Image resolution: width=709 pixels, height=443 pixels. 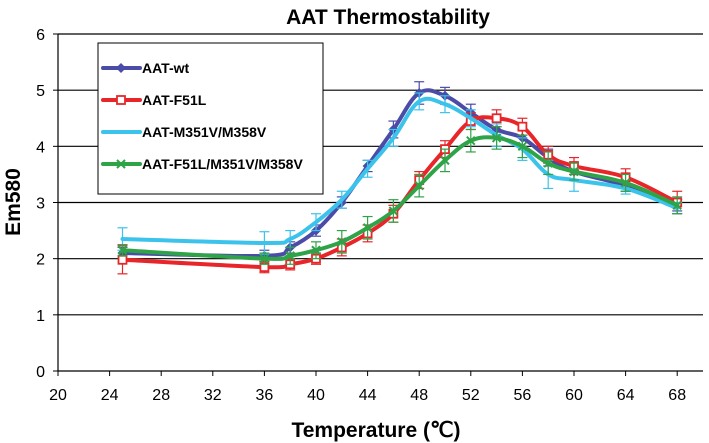 I want to click on x-tick-label: 48, so click(x=419, y=395).